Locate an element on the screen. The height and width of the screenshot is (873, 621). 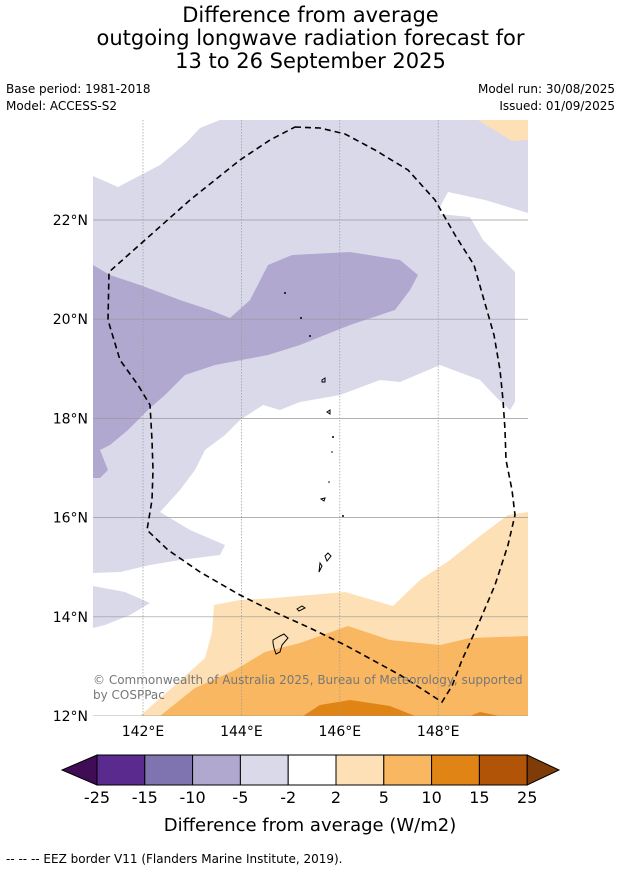
title-line-3: 13 to 26 September 2025 is located at coordinates (310, 61).